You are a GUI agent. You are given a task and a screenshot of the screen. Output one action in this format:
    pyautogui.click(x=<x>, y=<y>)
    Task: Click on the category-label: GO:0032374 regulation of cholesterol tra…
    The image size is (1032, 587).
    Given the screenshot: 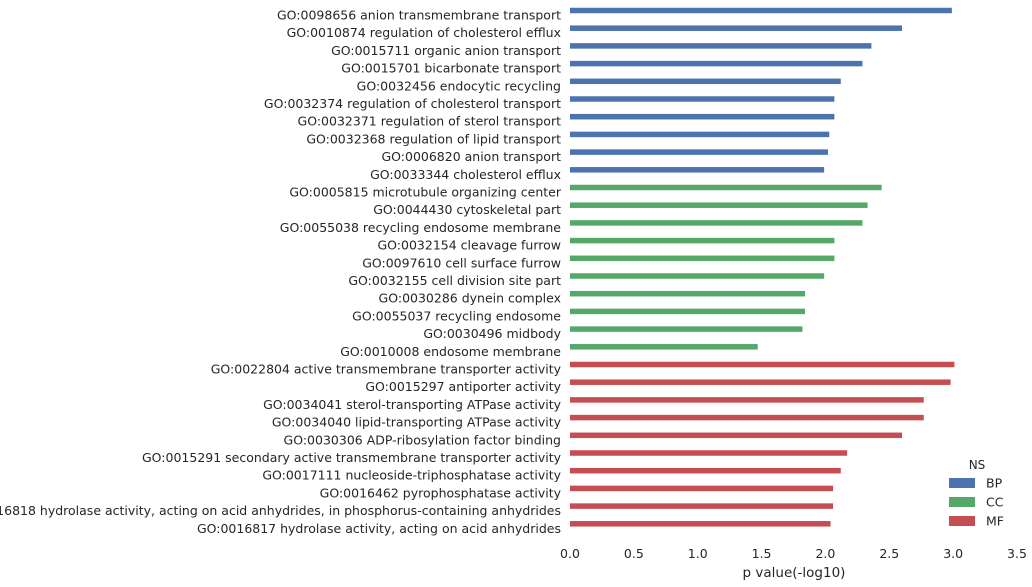 What is the action you would take?
    pyautogui.click(x=412, y=103)
    